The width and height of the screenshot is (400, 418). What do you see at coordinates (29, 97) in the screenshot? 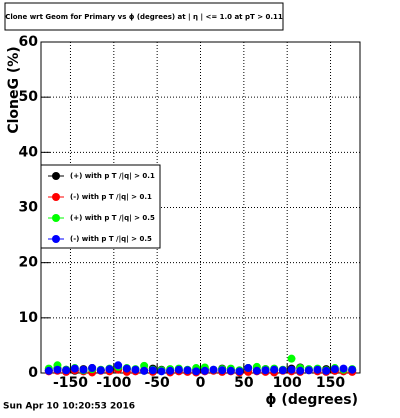
I see `y-tick-label: 50` at bounding box center [29, 97].